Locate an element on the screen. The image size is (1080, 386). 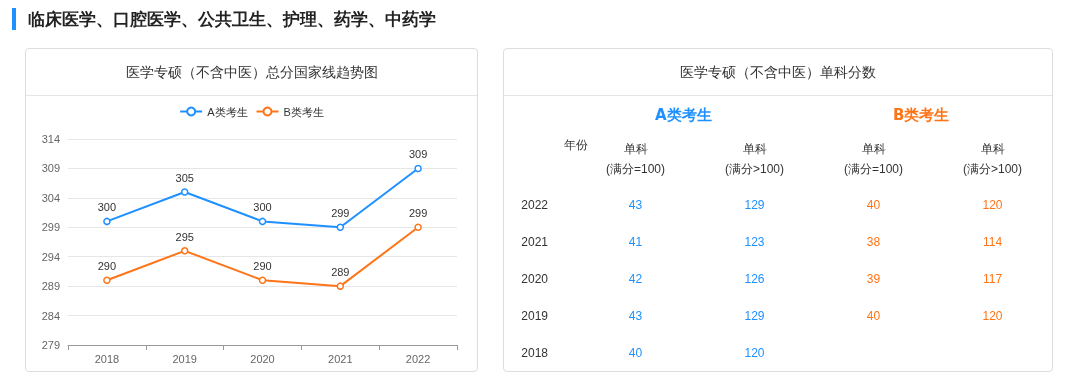
y-tick-label: 294 is located at coordinates (50, 256).